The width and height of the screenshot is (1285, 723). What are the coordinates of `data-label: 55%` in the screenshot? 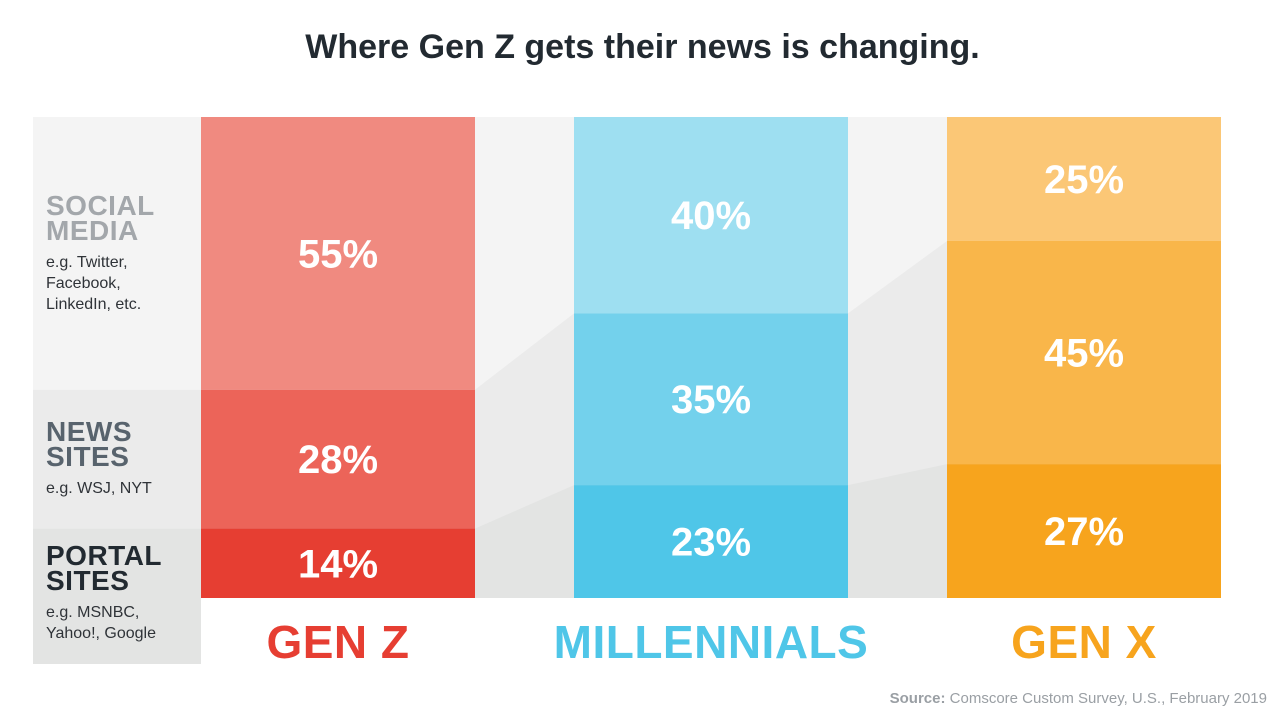 It's located at (338, 254).